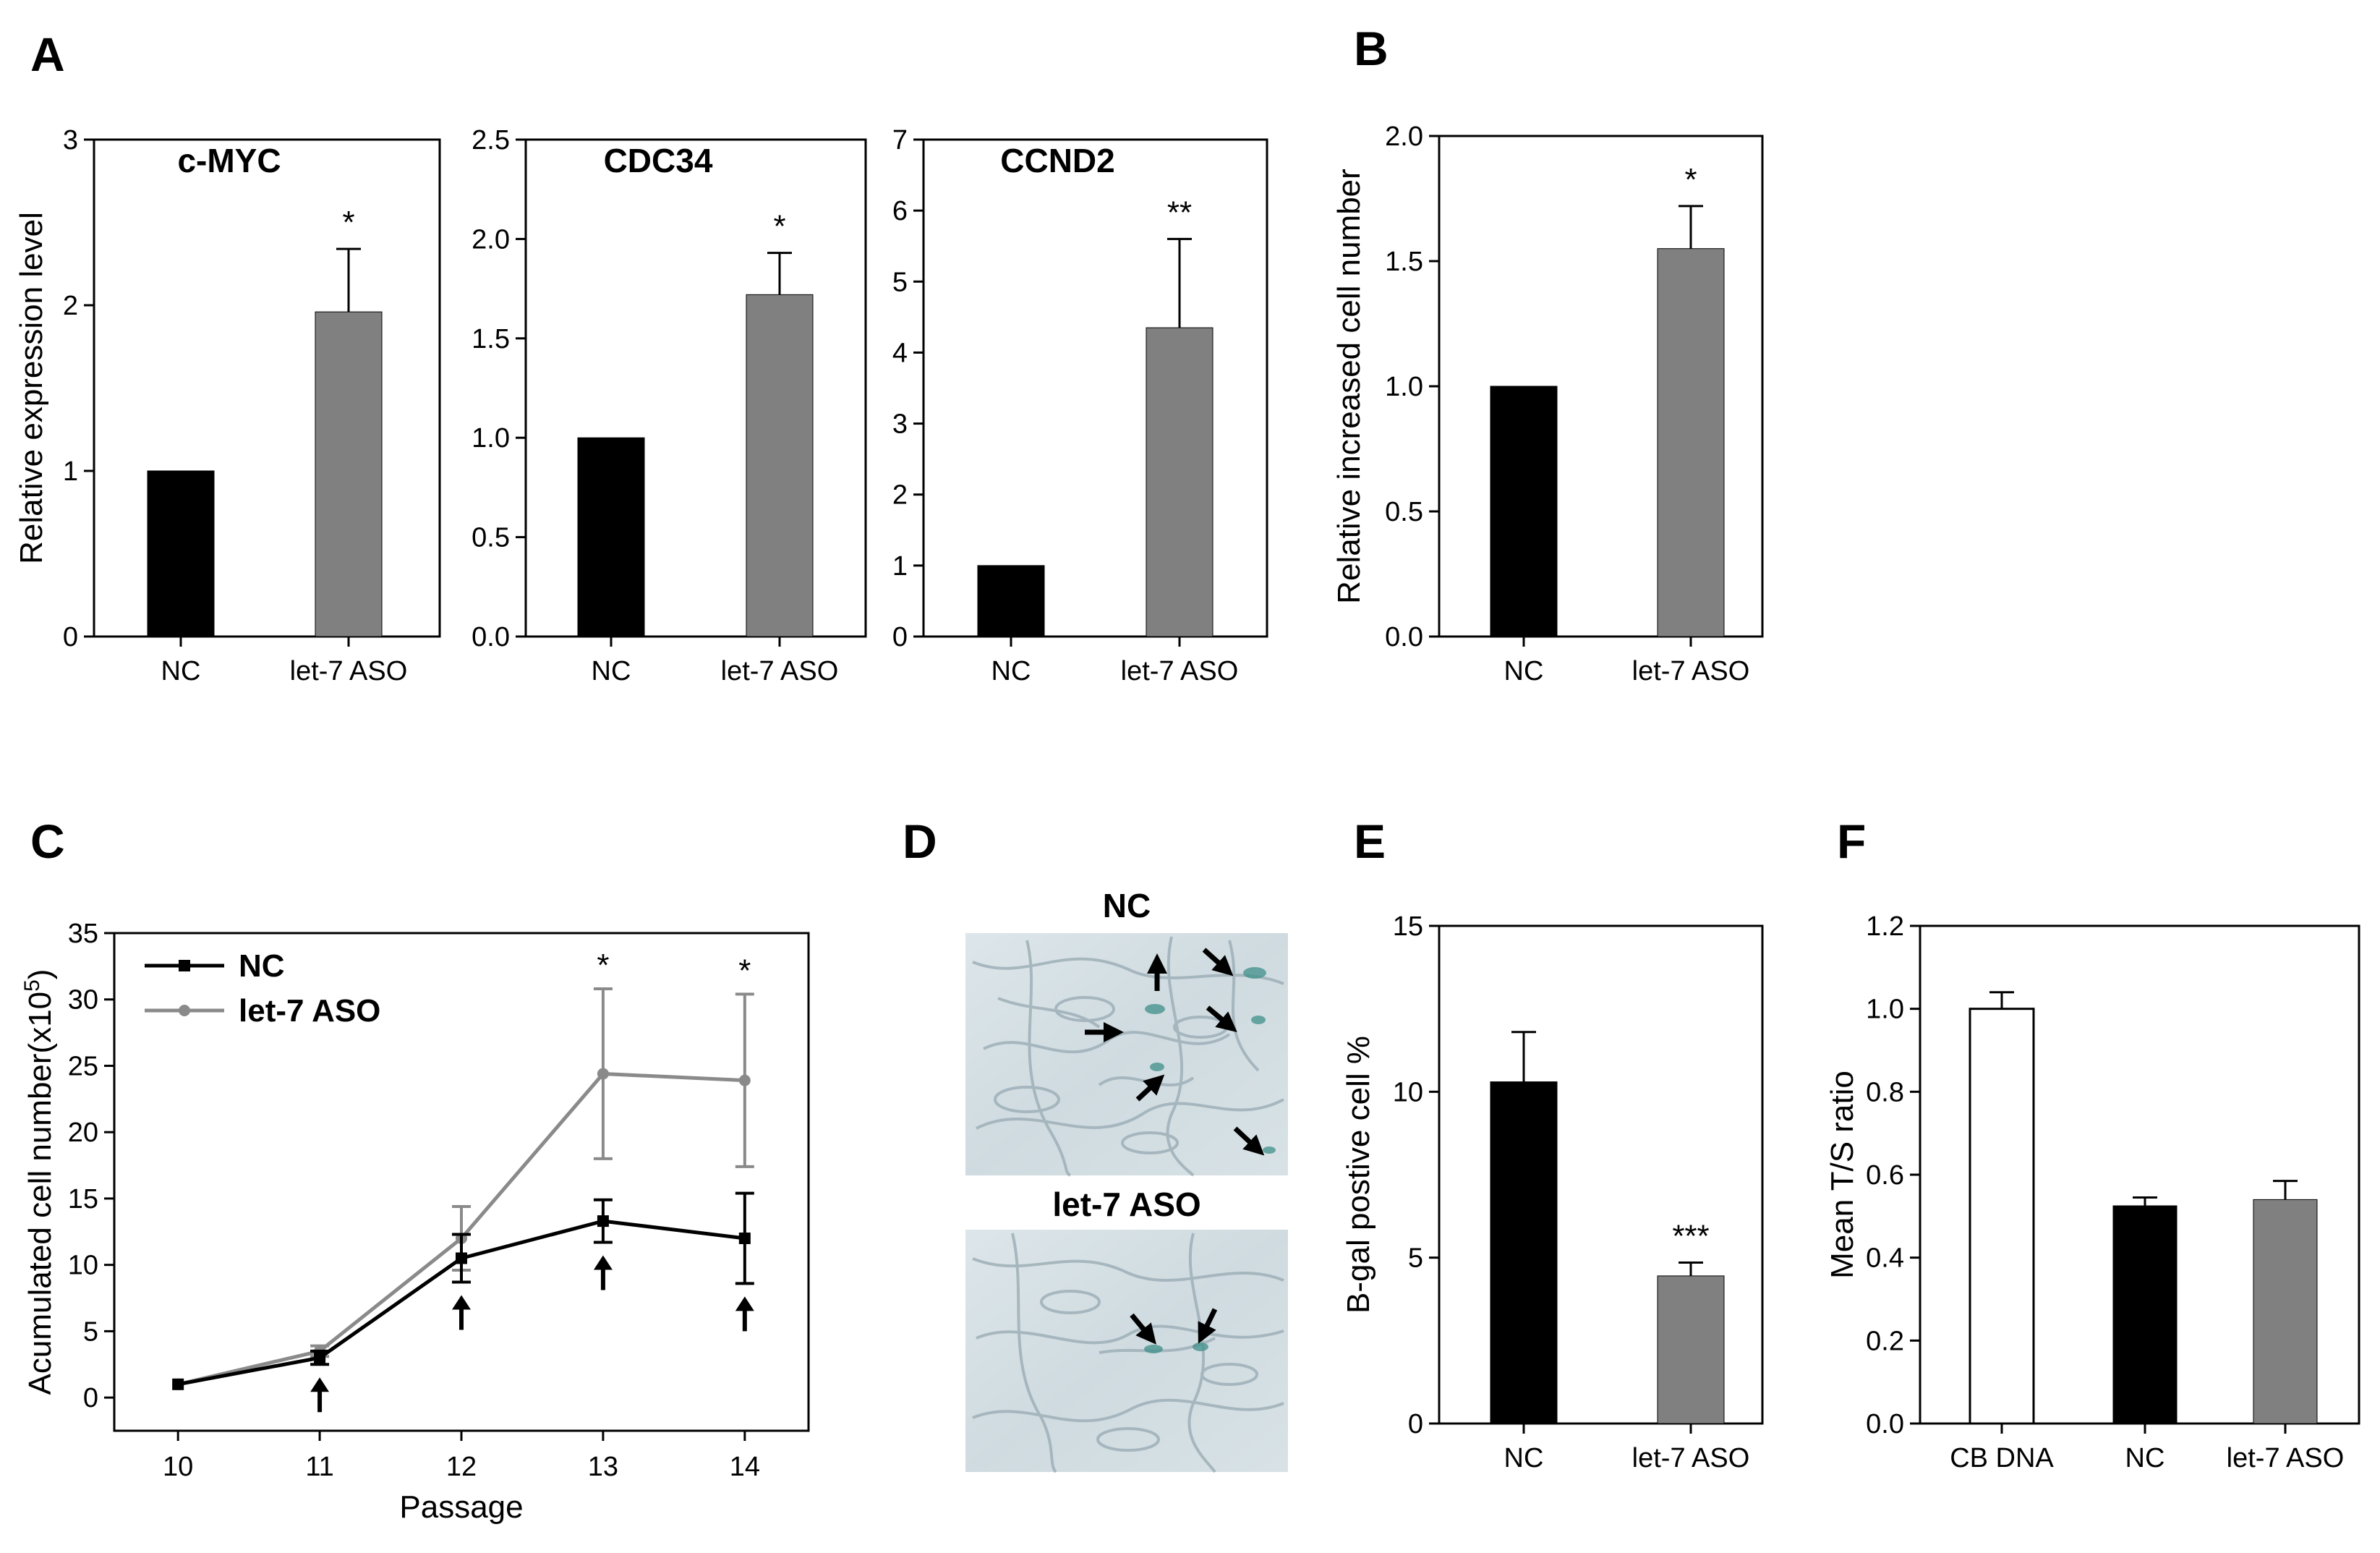 This screenshot has height=1553, width=2380. What do you see at coordinates (1851, 841) in the screenshot?
I see `panel-label-f: F` at bounding box center [1851, 841].